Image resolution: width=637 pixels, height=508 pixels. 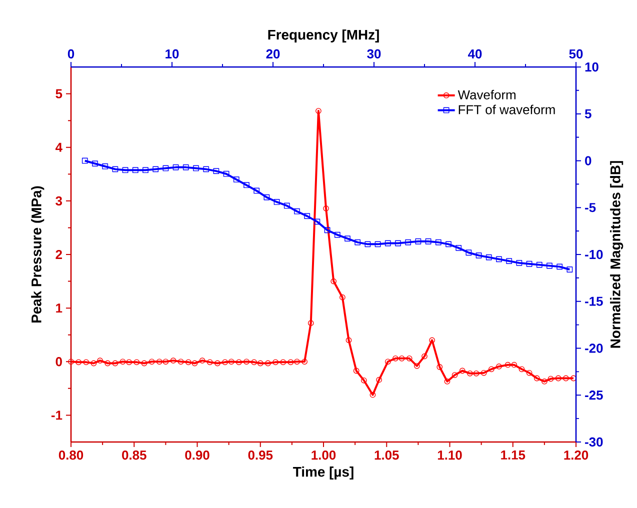 What do you see at coordinates (197, 455) in the screenshot?
I see `x-tick-label: 0.90` at bounding box center [197, 455].